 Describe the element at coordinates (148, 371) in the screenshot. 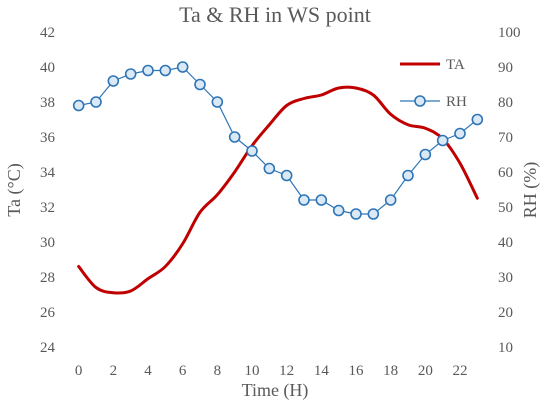

I see `x-tick-label: 4` at that location.